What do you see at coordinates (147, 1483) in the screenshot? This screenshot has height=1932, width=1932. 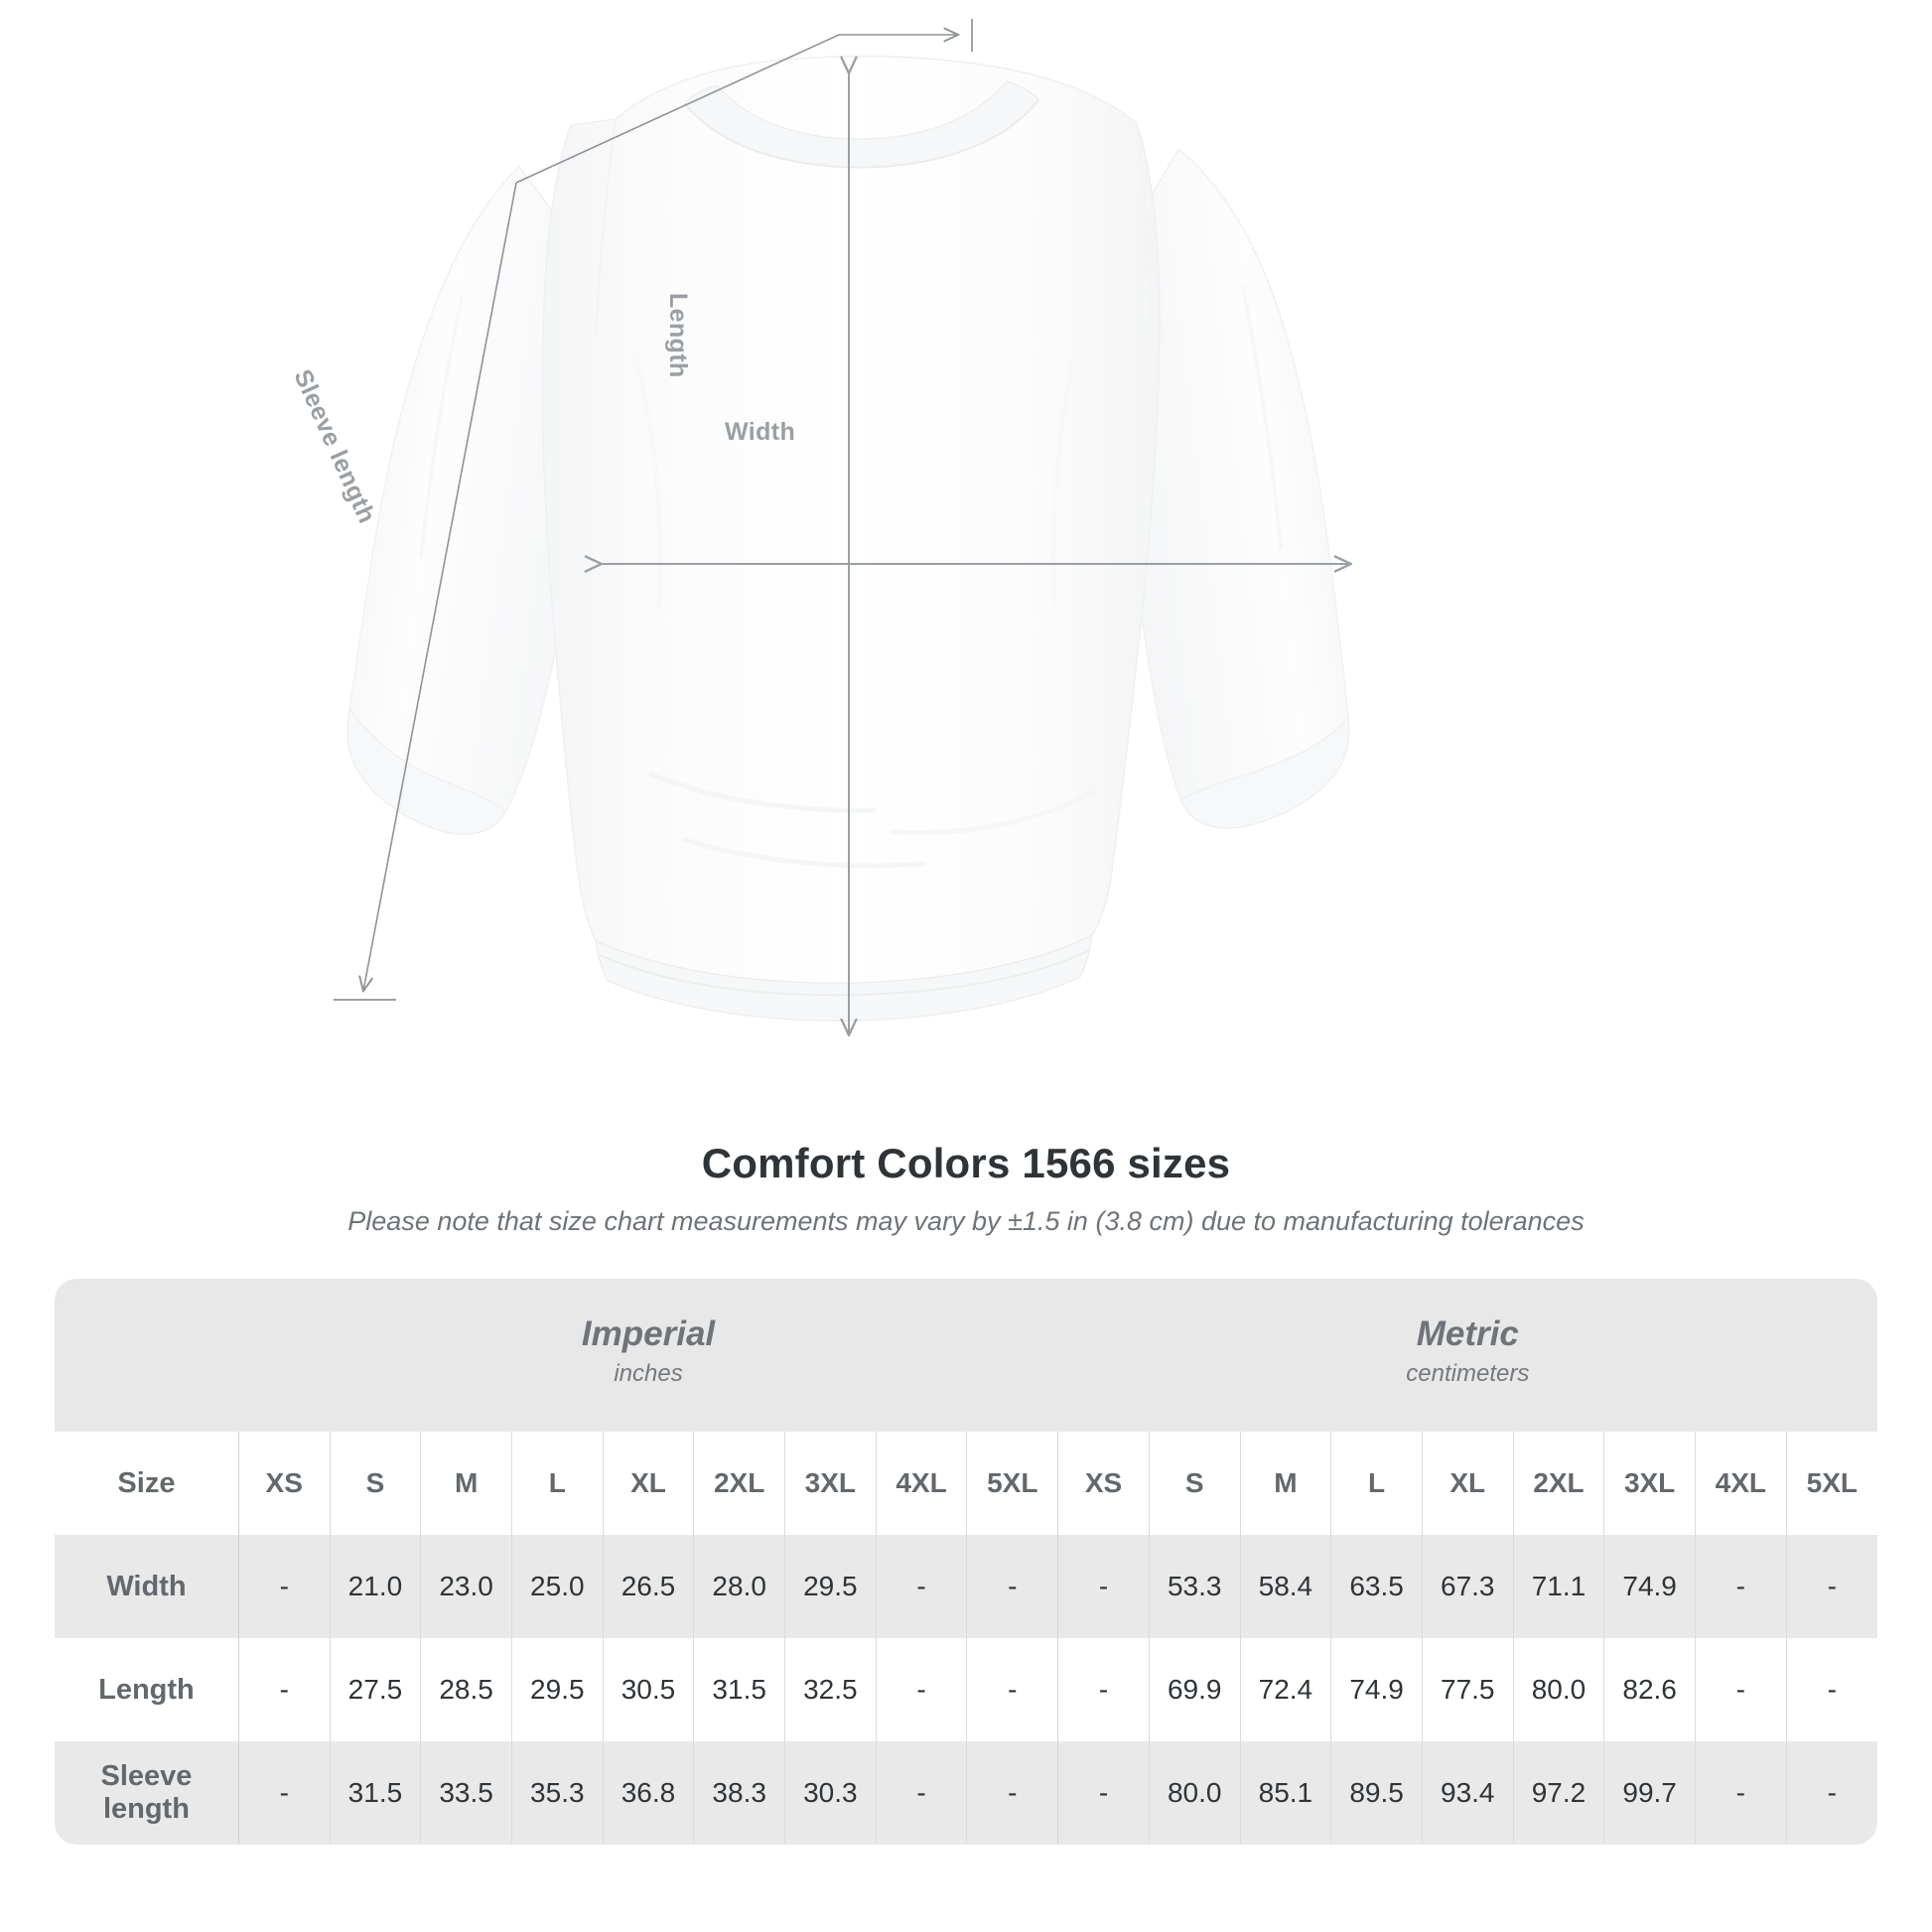 I see `header-size: Size` at bounding box center [147, 1483].